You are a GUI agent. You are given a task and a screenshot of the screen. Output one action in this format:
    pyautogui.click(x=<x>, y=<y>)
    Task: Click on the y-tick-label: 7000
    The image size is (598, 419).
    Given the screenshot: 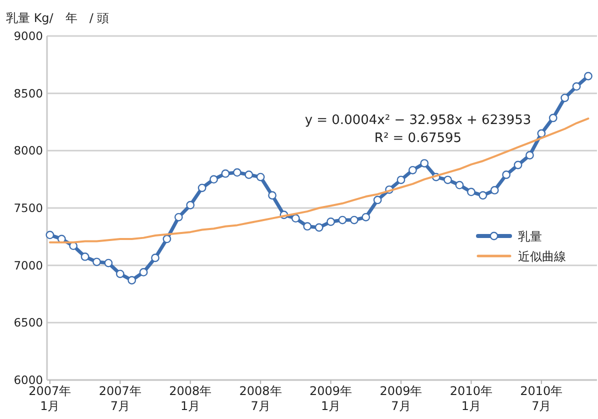 What is the action you would take?
    pyautogui.click(x=28, y=265)
    